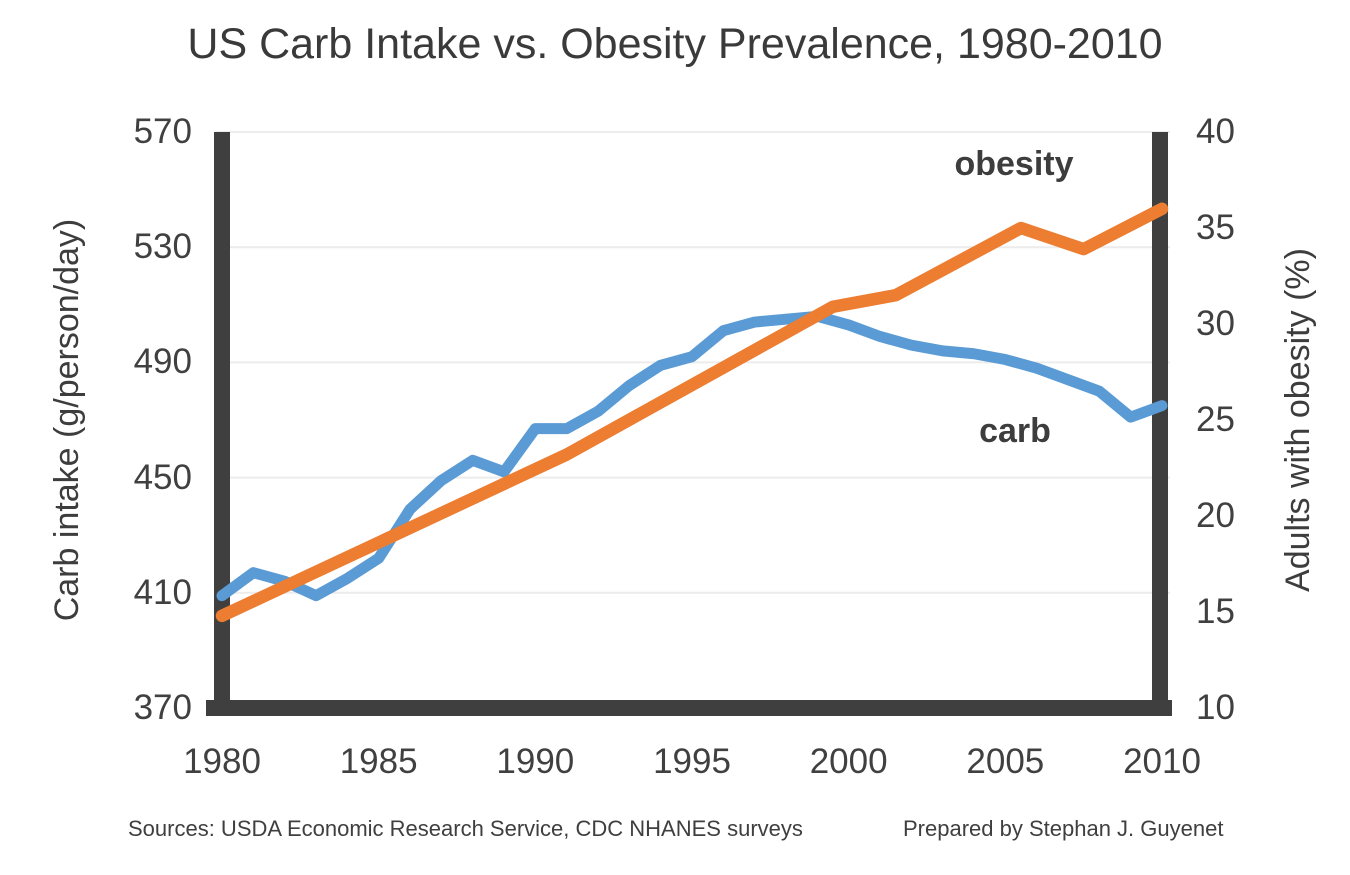  What do you see at coordinates (1215, 611) in the screenshot?
I see `y-right-tick-label: 15` at bounding box center [1215, 611].